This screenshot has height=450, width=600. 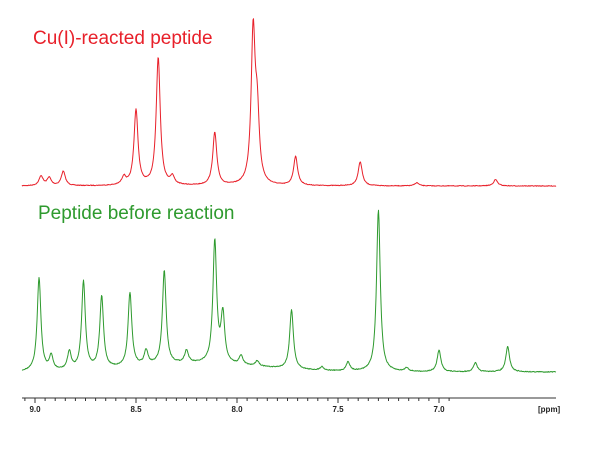 What do you see at coordinates (338, 409) in the screenshot?
I see `tick-label: 7.5` at bounding box center [338, 409].